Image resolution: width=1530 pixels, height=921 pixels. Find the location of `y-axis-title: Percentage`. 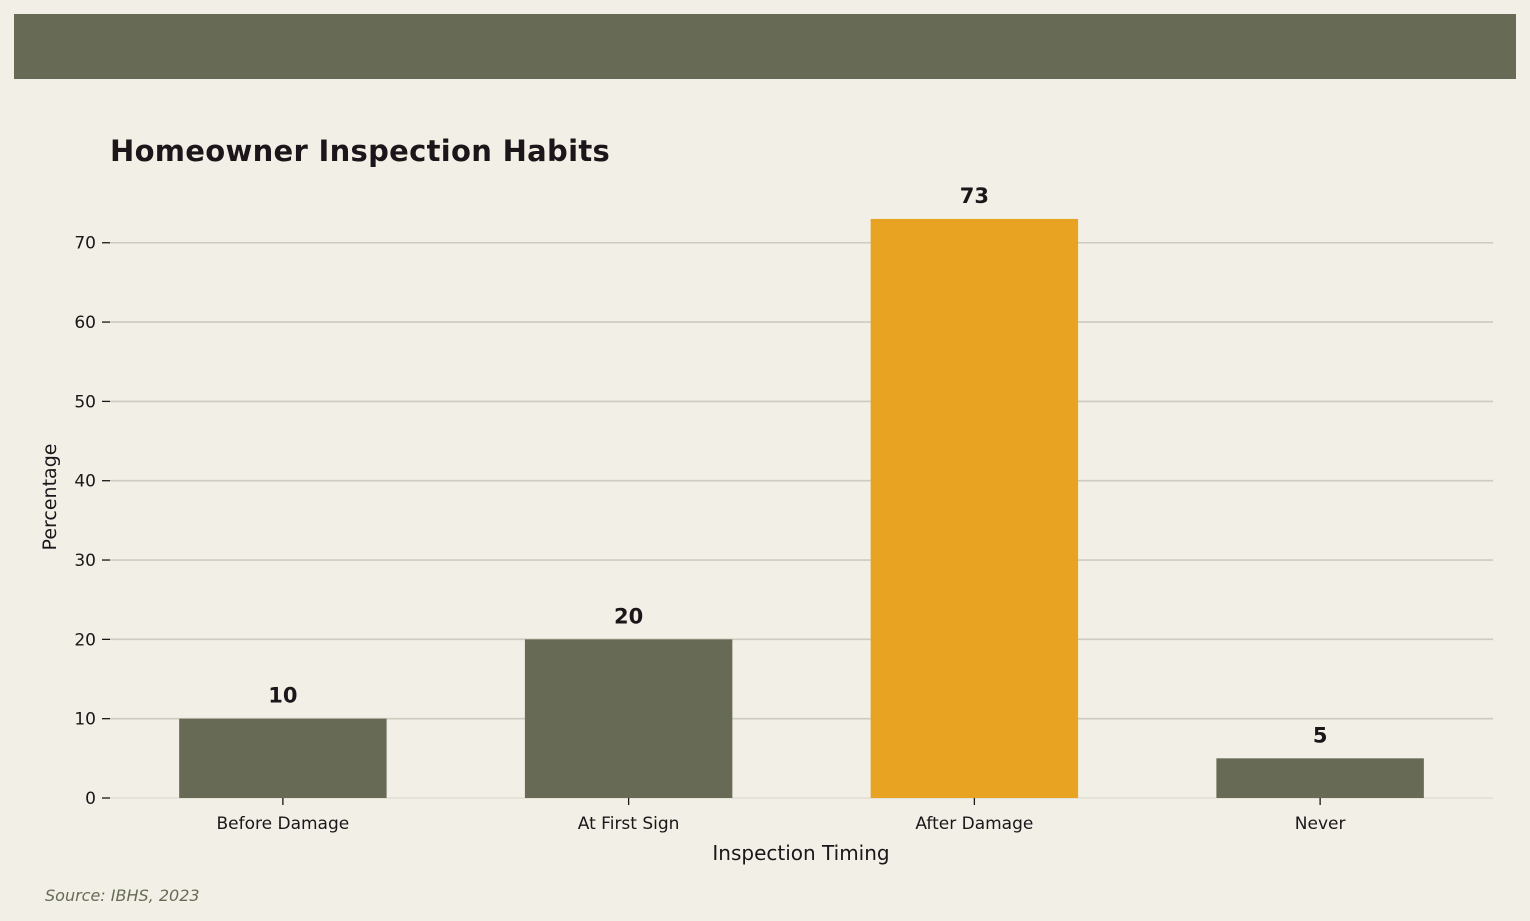

y-axis-title: Percentage is located at coordinates (50, 497).